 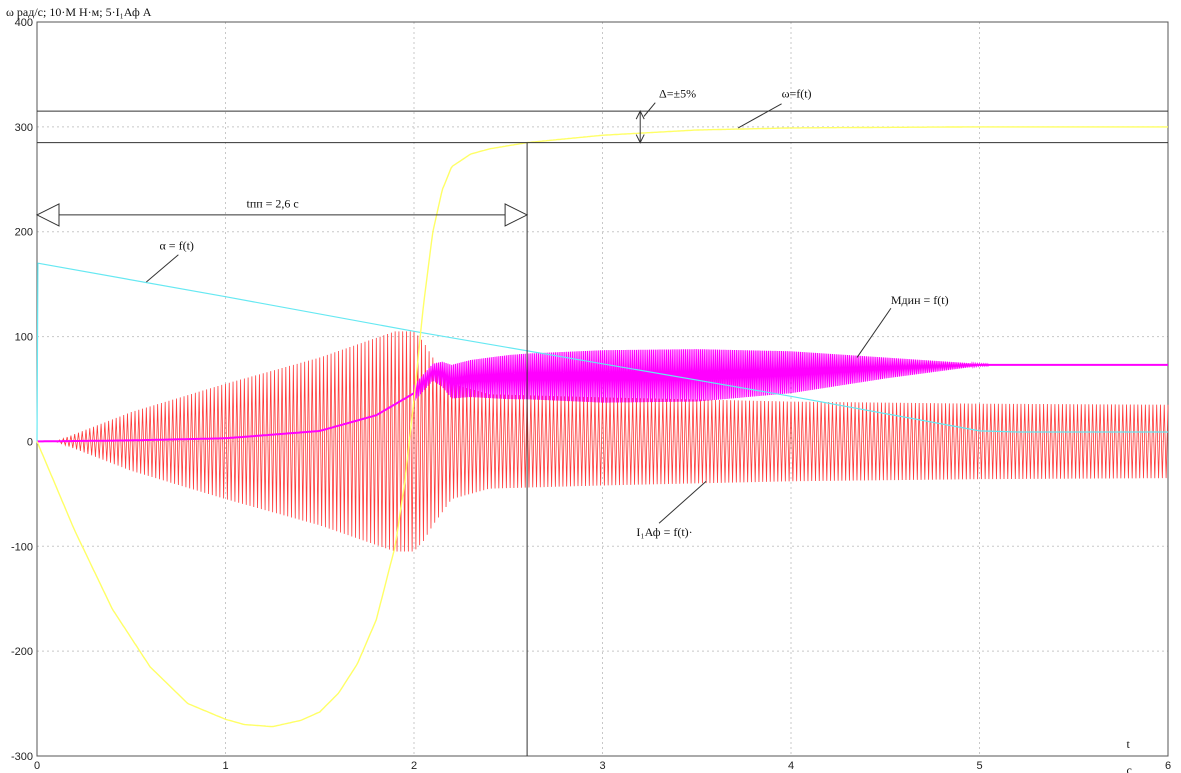 What do you see at coordinates (79, 12) in the screenshot?
I see `chart-title: ω рад/с; 10·М Н·м; 5·I₁Аф А` at bounding box center [79, 12].